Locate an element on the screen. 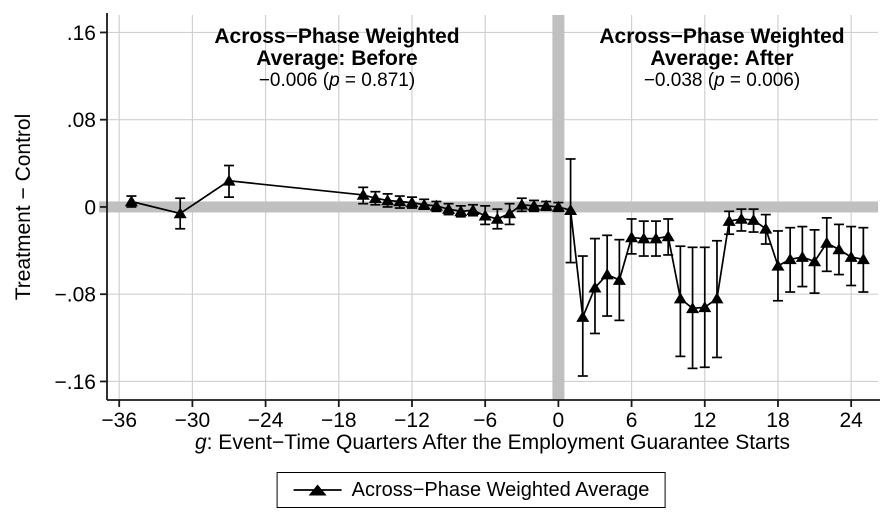 Image resolution: width=893 pixels, height=531 pixels. annotation-before-stat: −0.006 (p = 0.871) is located at coordinates (337, 80).